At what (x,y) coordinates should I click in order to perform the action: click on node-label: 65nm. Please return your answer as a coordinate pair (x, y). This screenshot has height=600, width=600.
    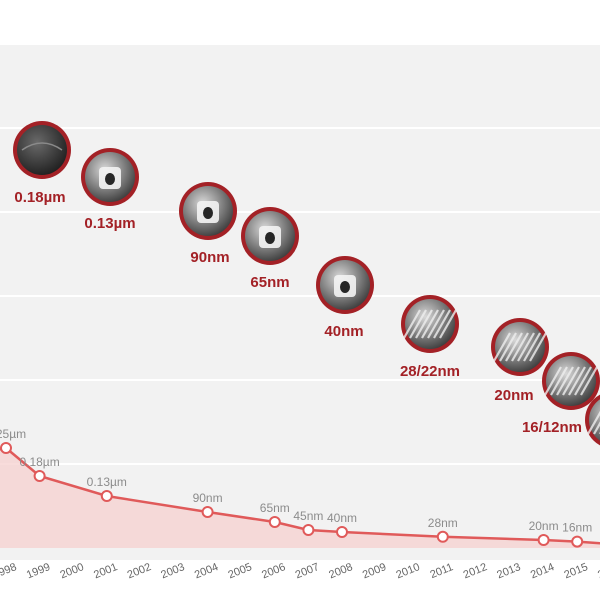
    Looking at the image, I should click on (269, 282).